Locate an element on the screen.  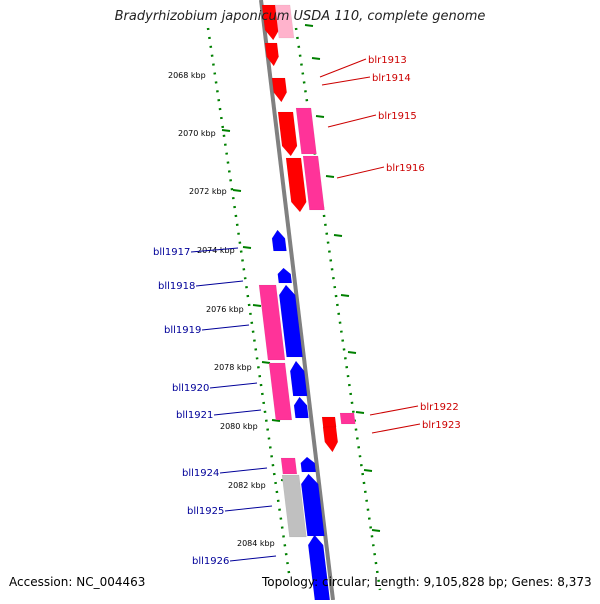
scale-label: 2082 kbp is located at coordinates (247, 485).